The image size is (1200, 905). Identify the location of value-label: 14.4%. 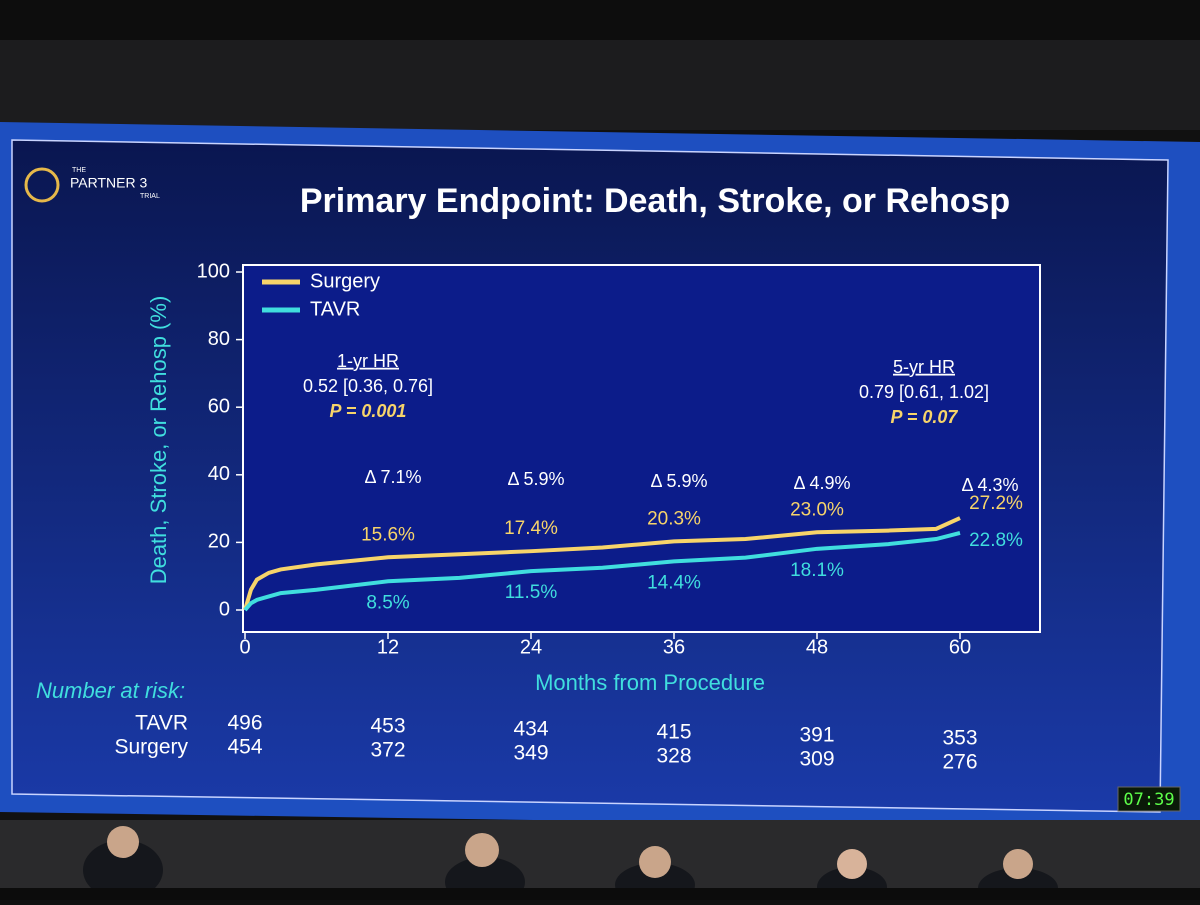
(674, 582).